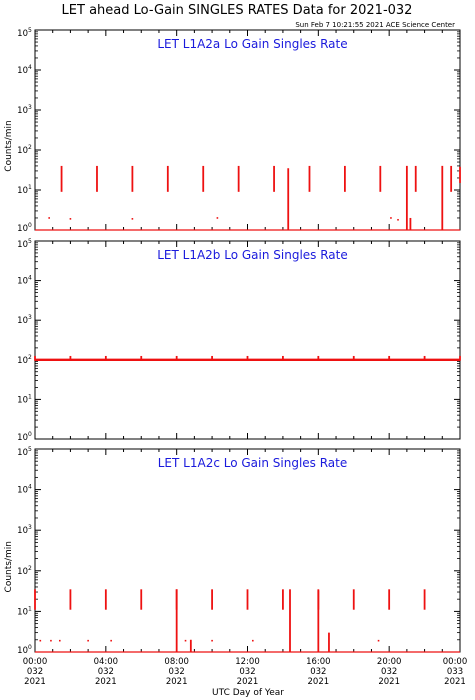 Image resolution: width=475 pixels, height=700 pixels. Describe the element at coordinates (318, 662) in the screenshot. I see `x-tick-time: 16:00` at that location.